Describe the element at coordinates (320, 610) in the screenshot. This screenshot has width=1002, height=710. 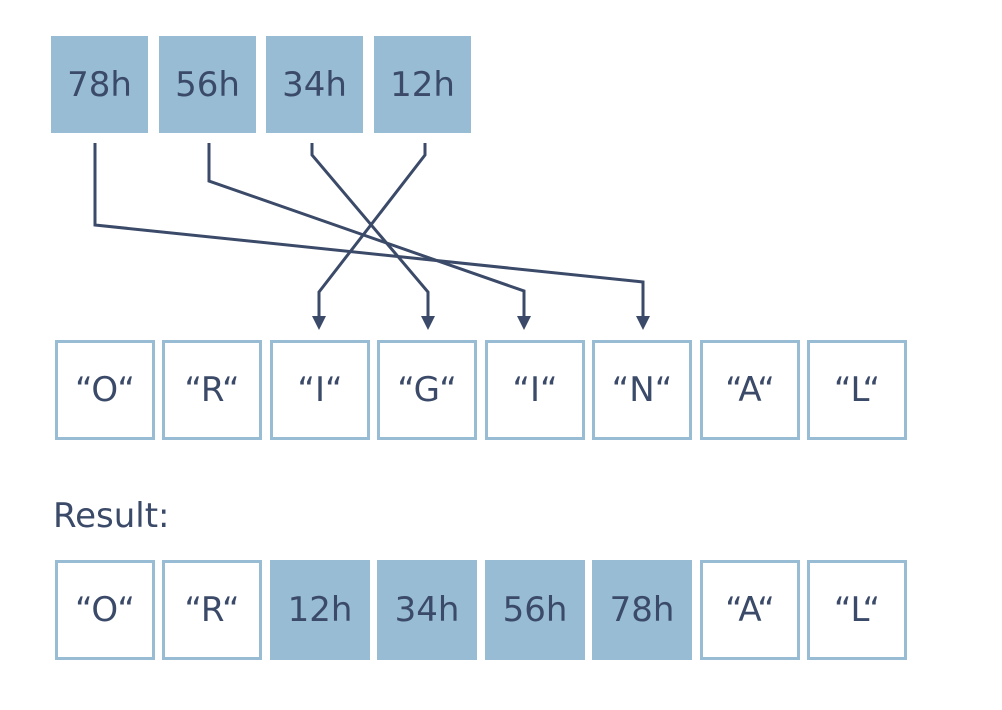
I see `result-cell: 12h` at that location.